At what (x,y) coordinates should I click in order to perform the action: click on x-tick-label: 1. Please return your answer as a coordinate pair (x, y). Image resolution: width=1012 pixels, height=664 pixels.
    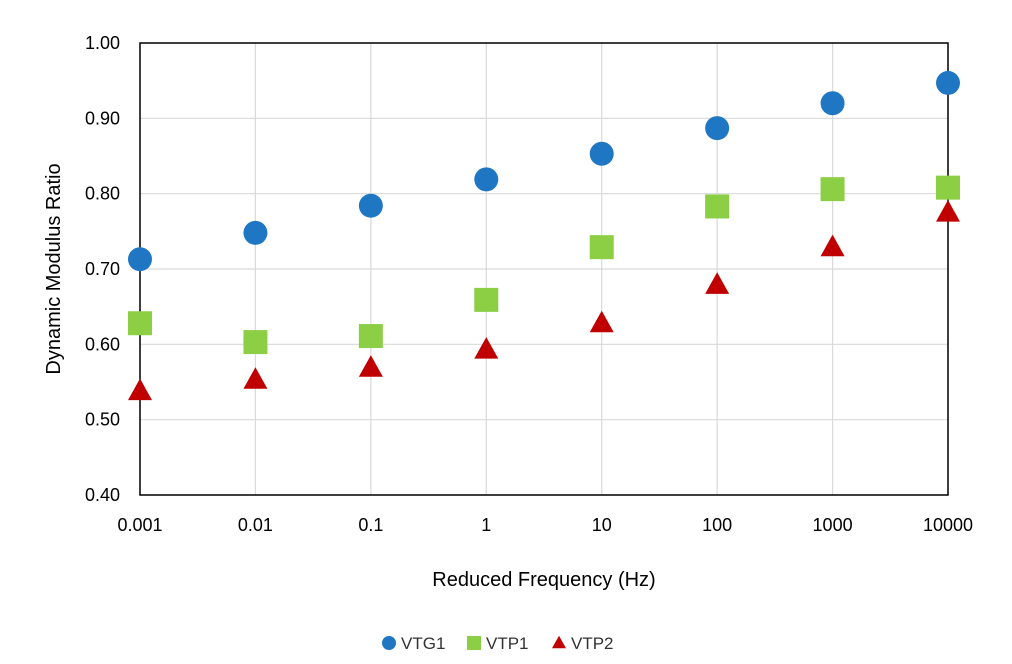
    Looking at the image, I should click on (486, 525).